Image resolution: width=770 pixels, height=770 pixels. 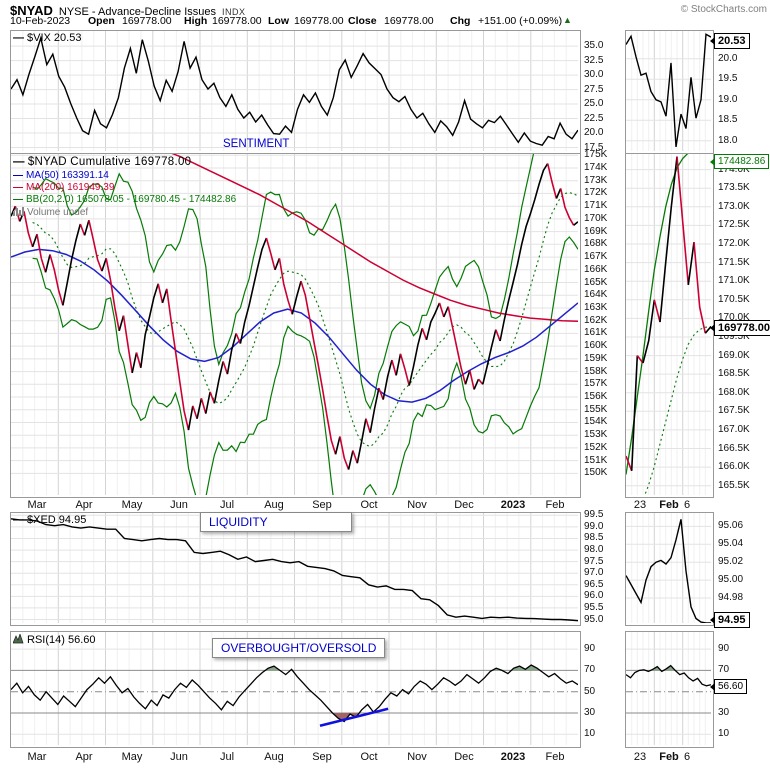 I want to click on y-tick-label: 167.5K, so click(x=734, y=411).